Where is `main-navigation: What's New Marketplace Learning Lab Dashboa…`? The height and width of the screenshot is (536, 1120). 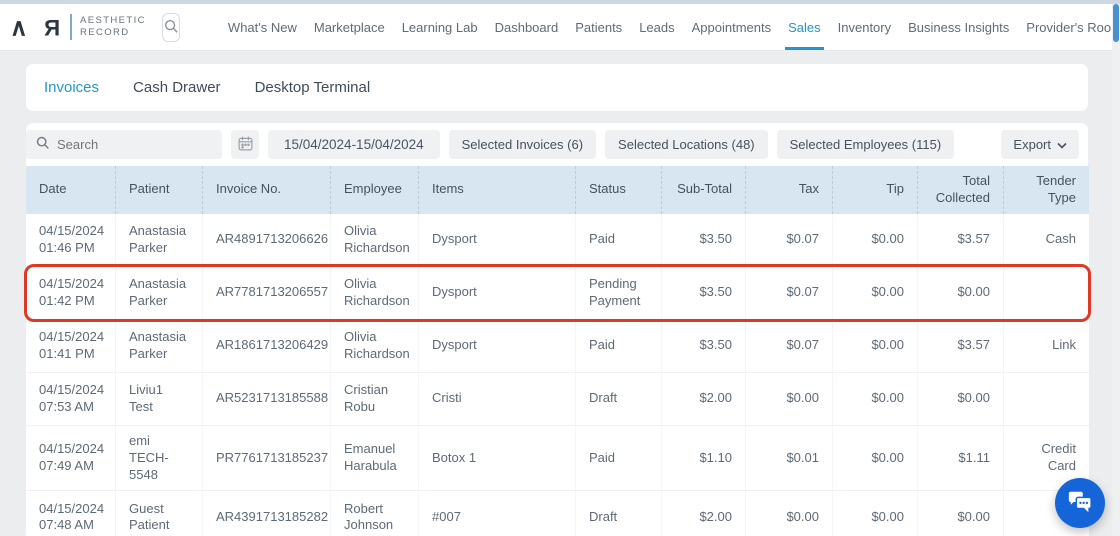 main-navigation: What's New Marketplace Learning Lab Dashboa… is located at coordinates (674, 27).